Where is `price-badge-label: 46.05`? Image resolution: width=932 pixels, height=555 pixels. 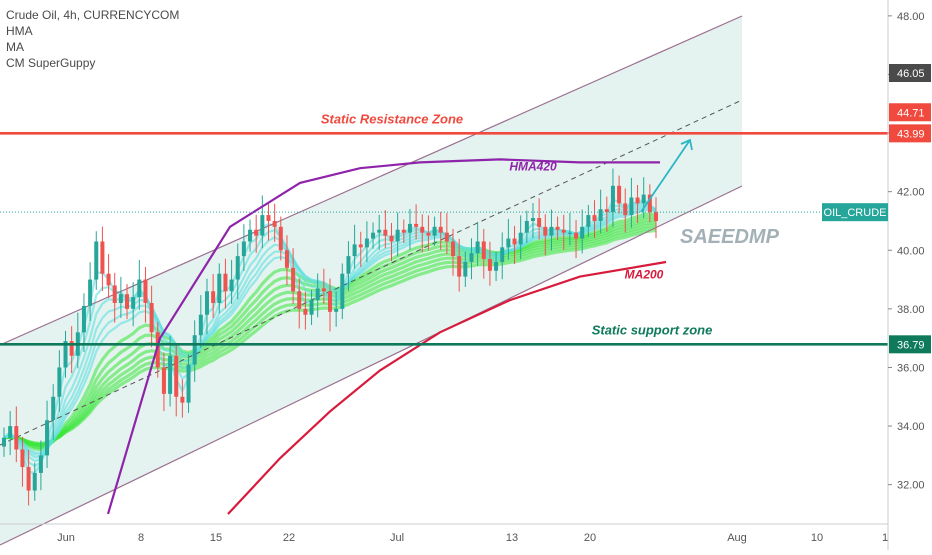 price-badge-label: 46.05 is located at coordinates (911, 74).